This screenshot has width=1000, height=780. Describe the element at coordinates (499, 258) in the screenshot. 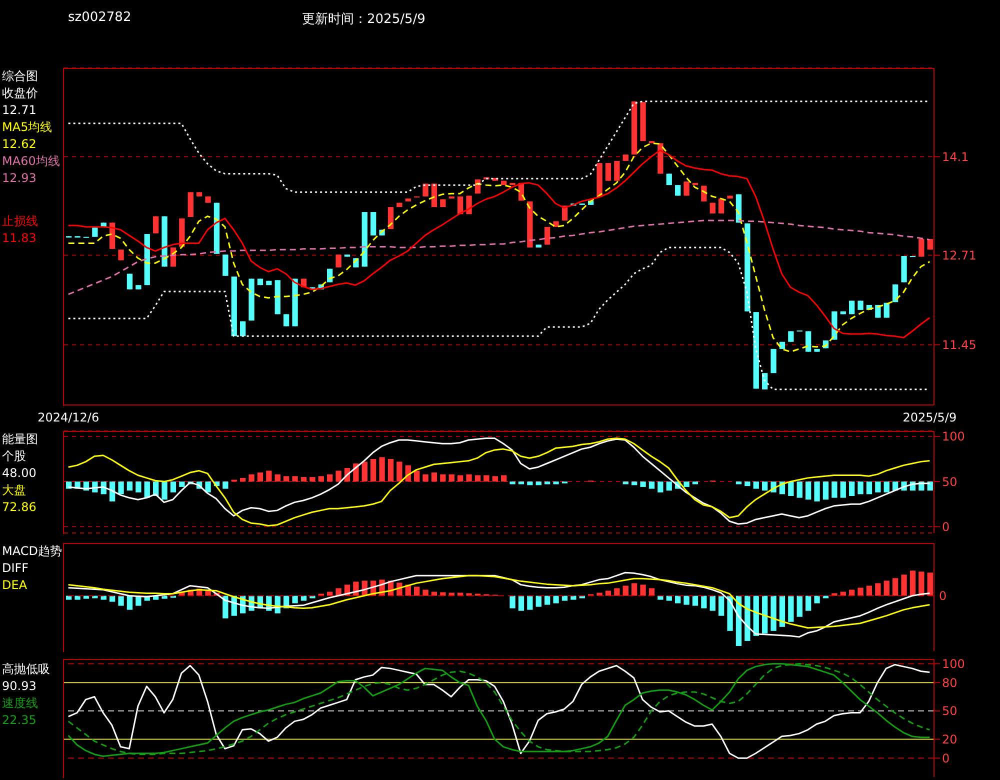

I see `line-series` at that location.